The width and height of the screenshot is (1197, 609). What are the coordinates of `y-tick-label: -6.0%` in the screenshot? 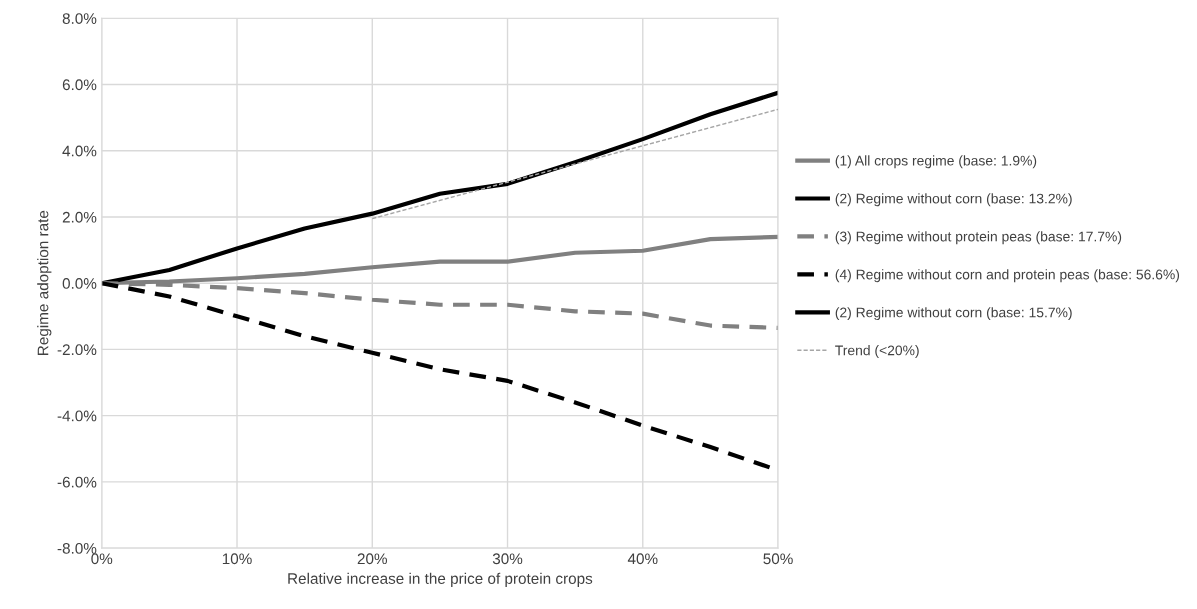 It's located at (77, 482).